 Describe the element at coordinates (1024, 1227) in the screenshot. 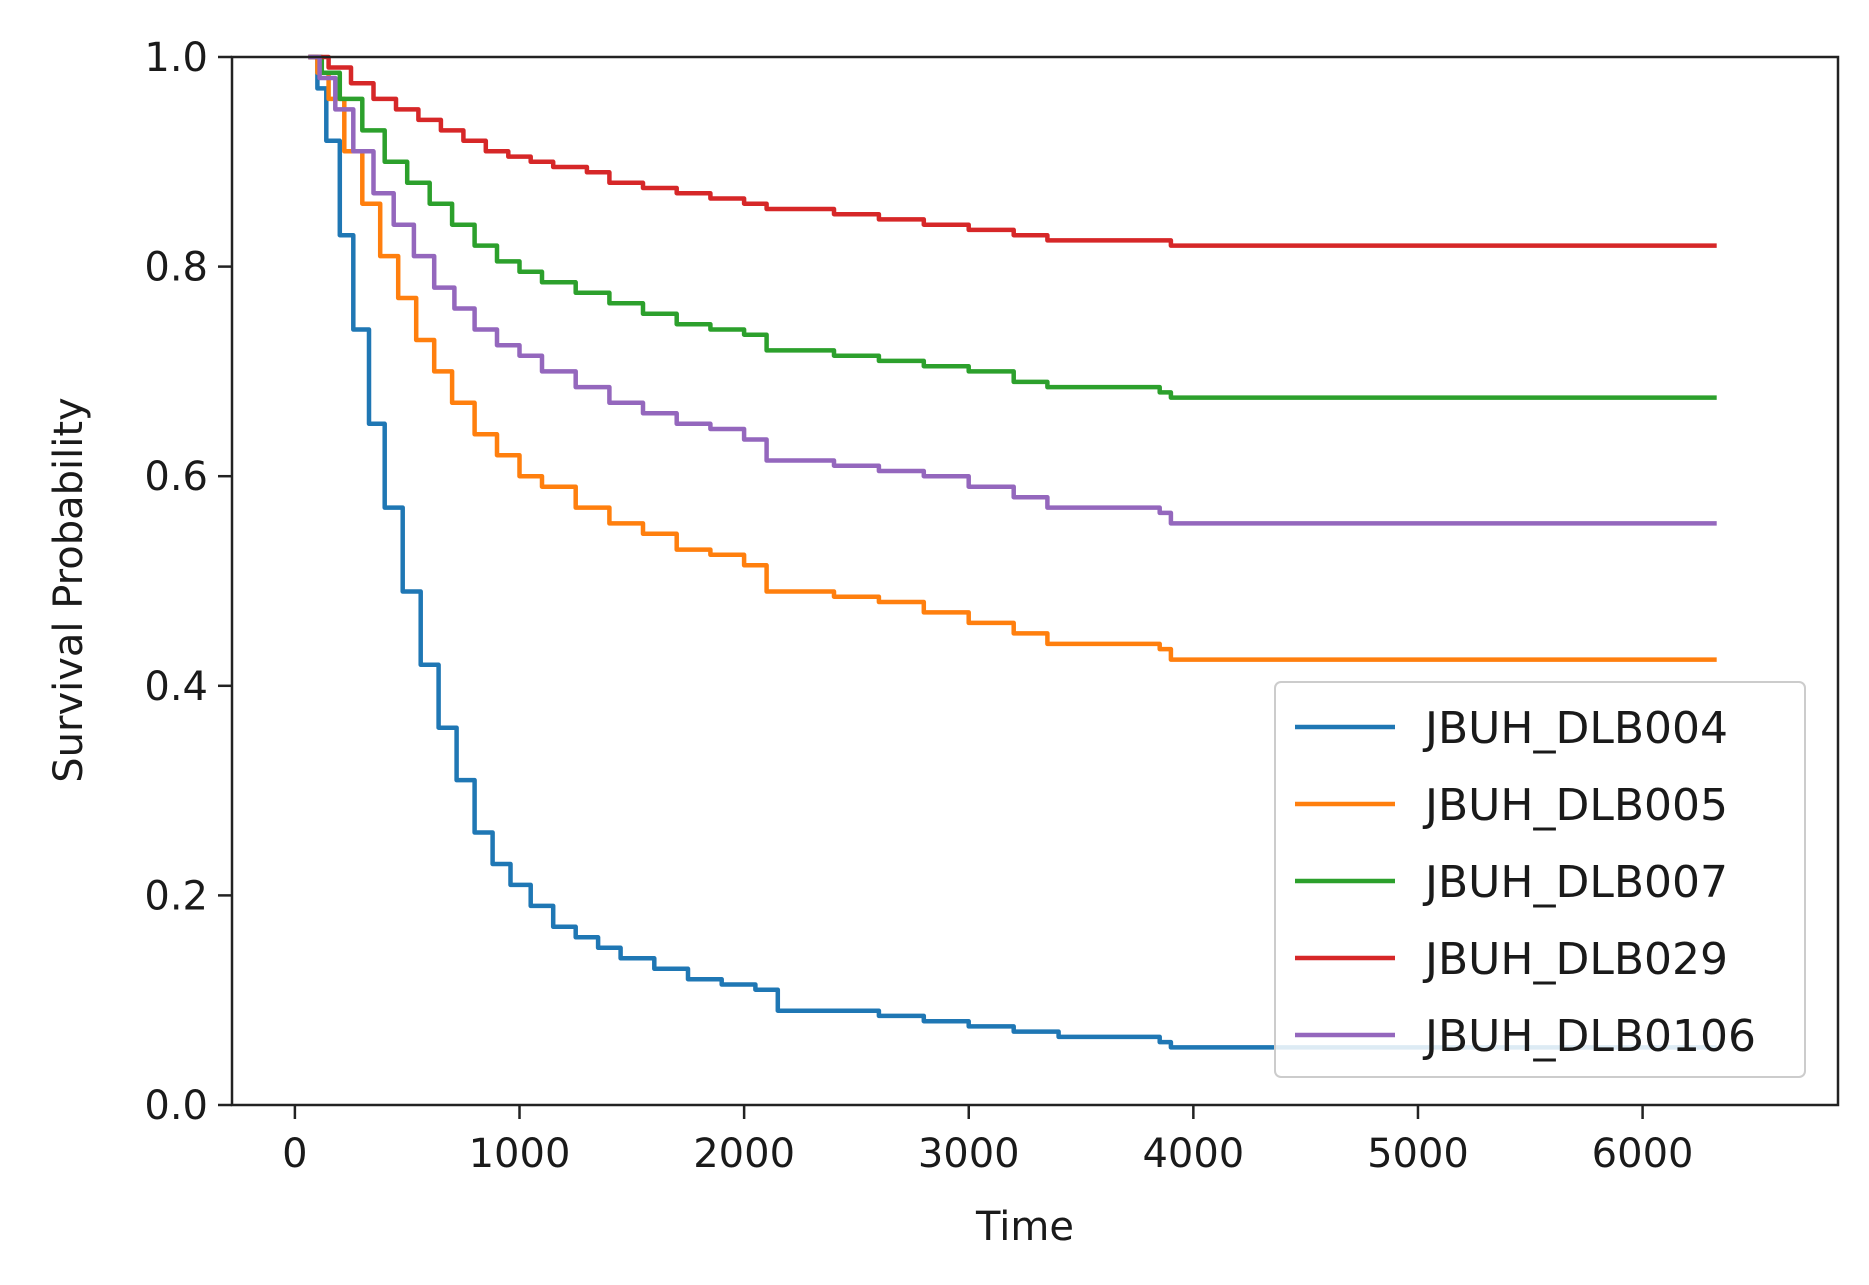

I see `x-axis-title: Time` at that location.